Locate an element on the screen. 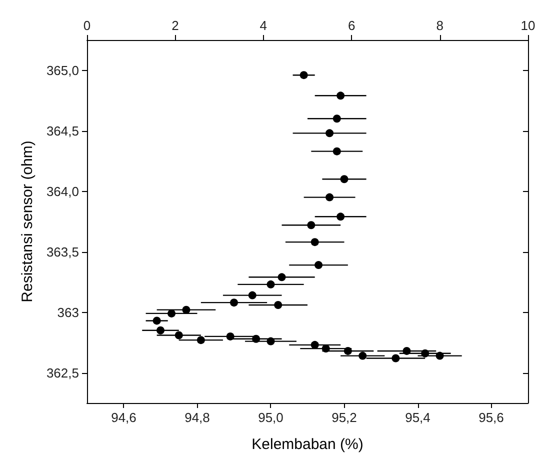  x2-tick-label: 10 is located at coordinates (528, 25).